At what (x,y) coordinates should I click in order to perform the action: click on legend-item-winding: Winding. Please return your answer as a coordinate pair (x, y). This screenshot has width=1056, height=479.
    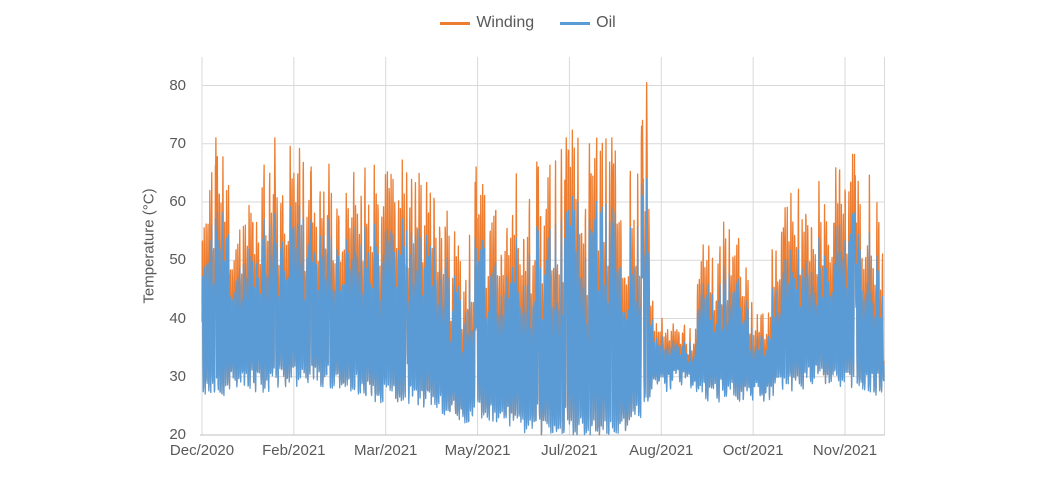
    Looking at the image, I should click on (487, 23).